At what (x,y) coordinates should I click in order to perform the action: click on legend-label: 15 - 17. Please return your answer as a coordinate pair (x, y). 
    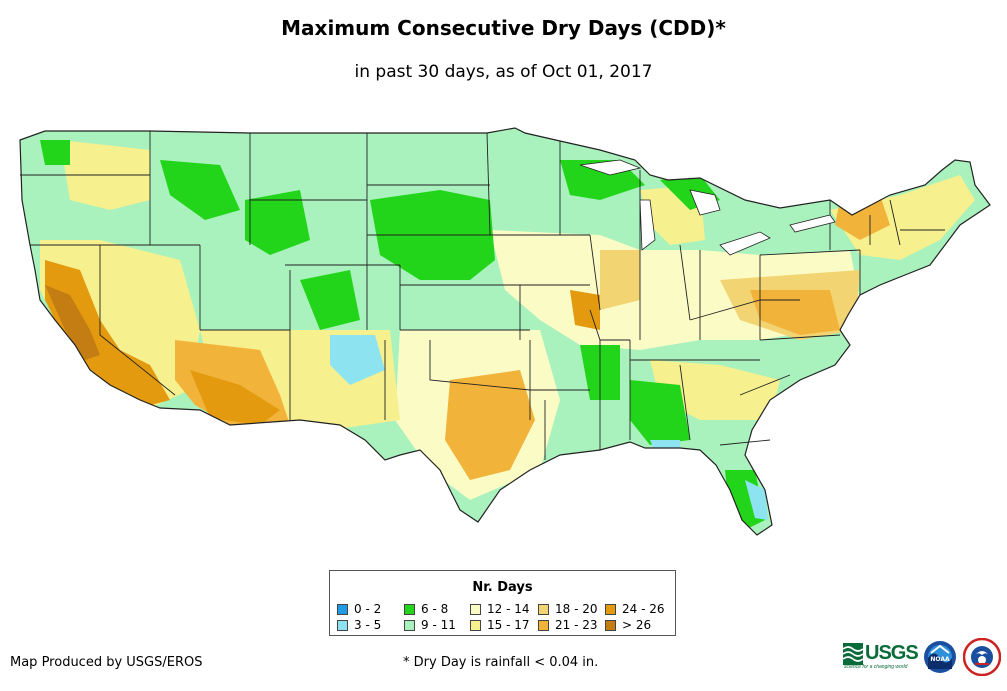
    Looking at the image, I should click on (508, 625).